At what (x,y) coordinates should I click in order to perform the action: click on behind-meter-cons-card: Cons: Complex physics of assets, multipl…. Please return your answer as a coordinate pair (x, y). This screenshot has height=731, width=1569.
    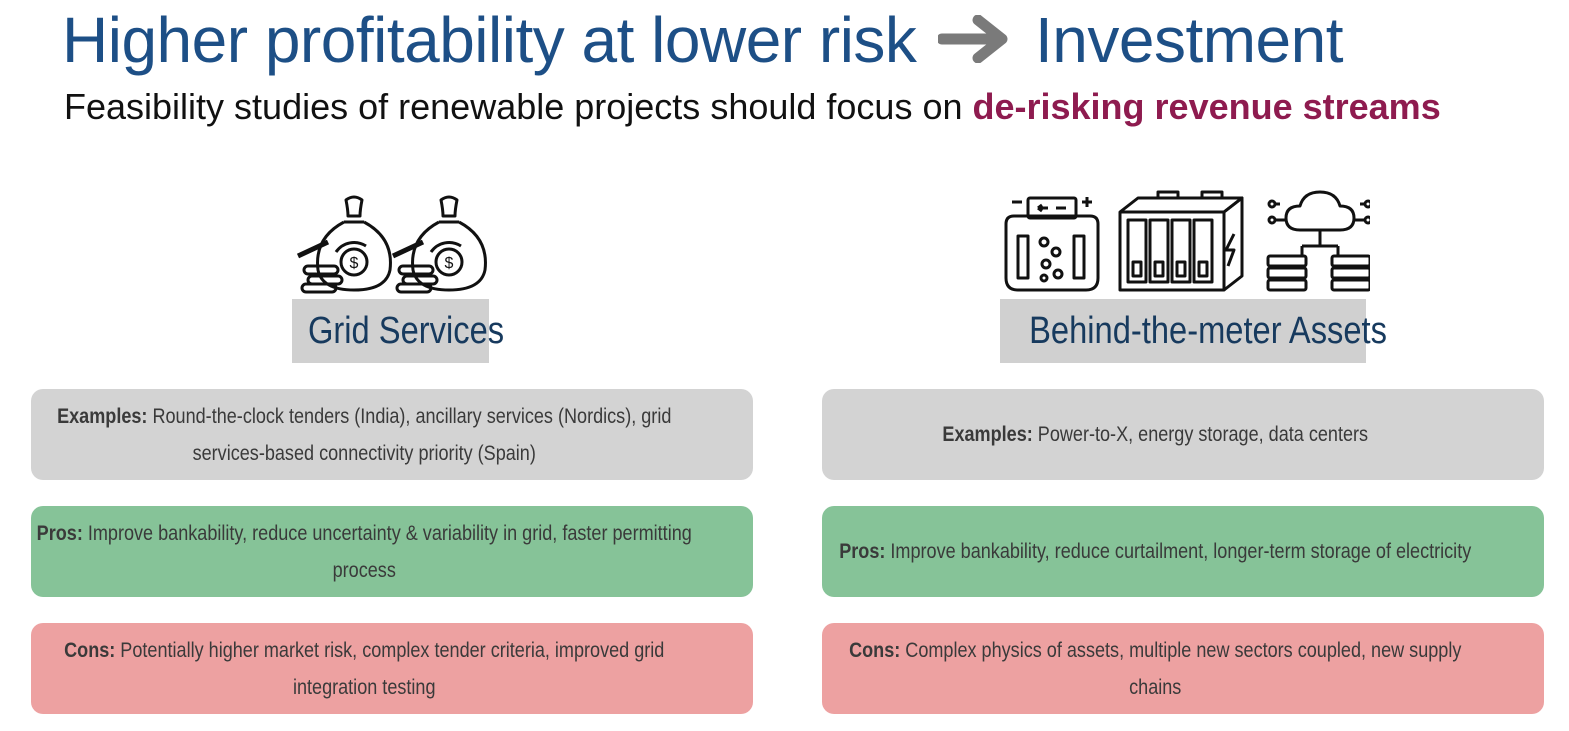
    Looking at the image, I should click on (1183, 668).